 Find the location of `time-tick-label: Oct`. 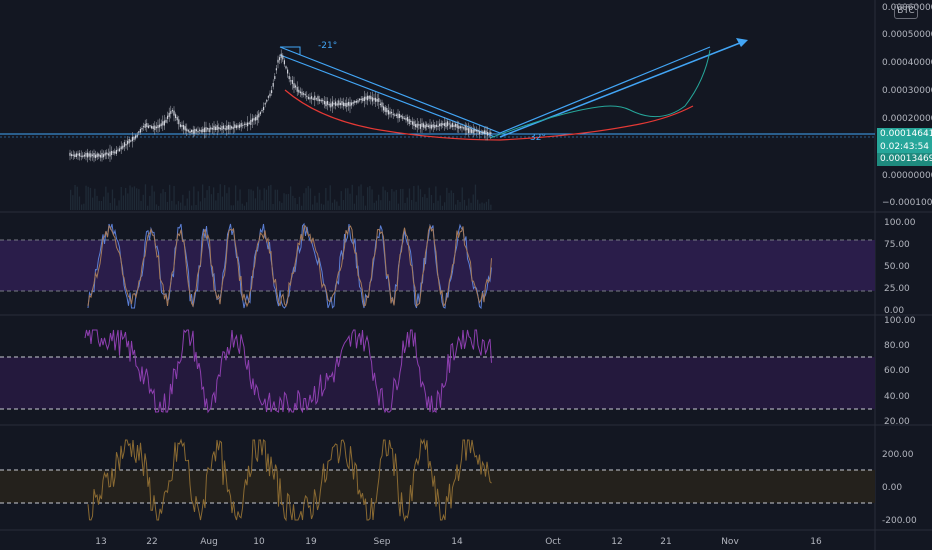

time-tick-label: Oct is located at coordinates (553, 542).